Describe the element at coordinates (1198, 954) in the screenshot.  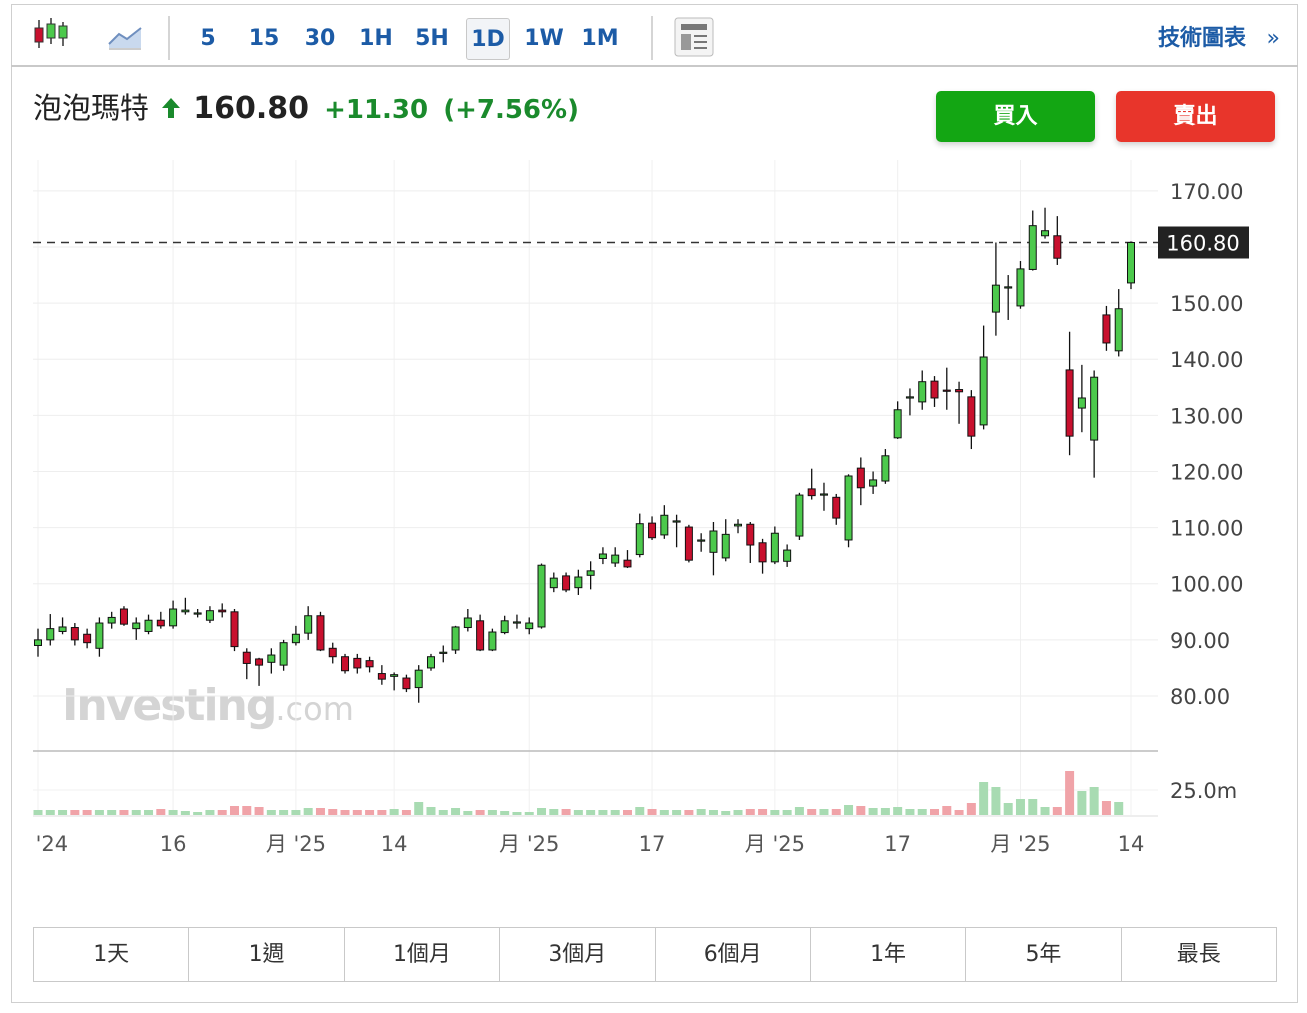
I see `range-button: 最長` at that location.